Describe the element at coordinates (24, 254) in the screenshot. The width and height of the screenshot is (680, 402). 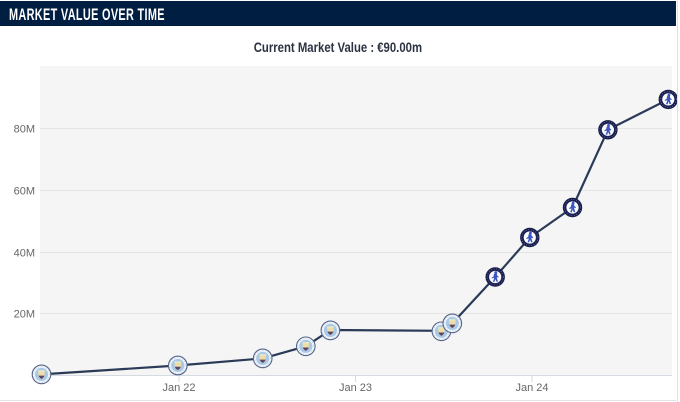
I see `svg-text: 40M` at that location.